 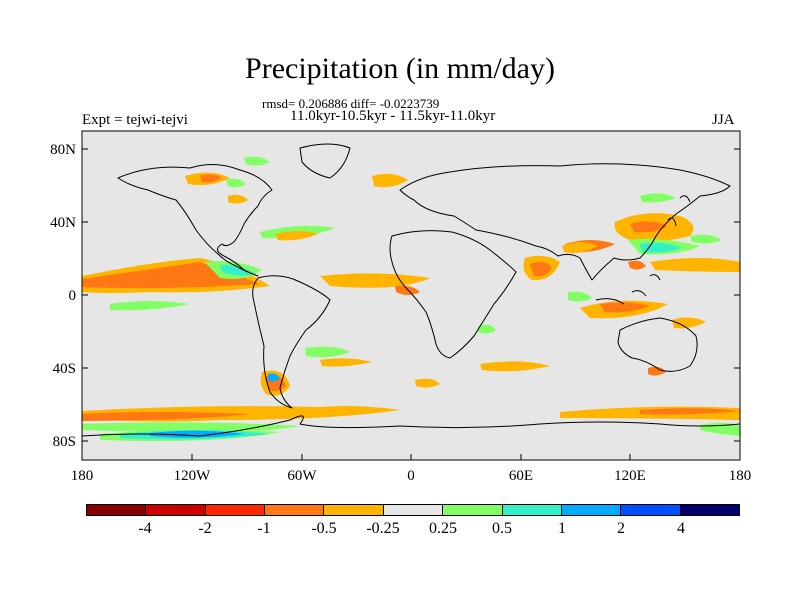 What do you see at coordinates (351, 103) in the screenshot?
I see `statistics-subtitle: rmsd= 0.206886 diff= -0.0223739` at bounding box center [351, 103].